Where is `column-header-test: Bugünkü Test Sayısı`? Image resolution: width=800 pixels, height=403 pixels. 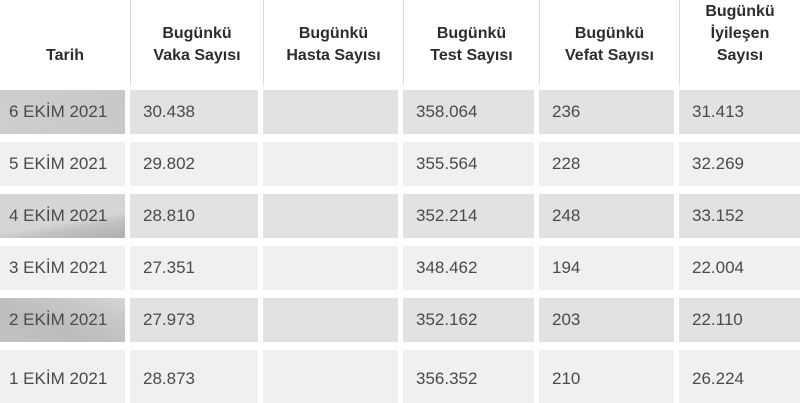 column-header-test: Bugünkü Test Sayısı is located at coordinates (471, 45).